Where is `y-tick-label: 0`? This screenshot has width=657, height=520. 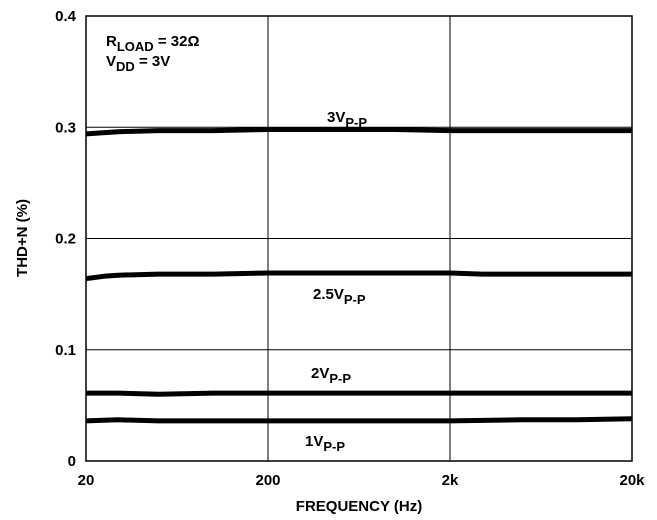
y-tick-label: 0 is located at coordinates (72, 461).